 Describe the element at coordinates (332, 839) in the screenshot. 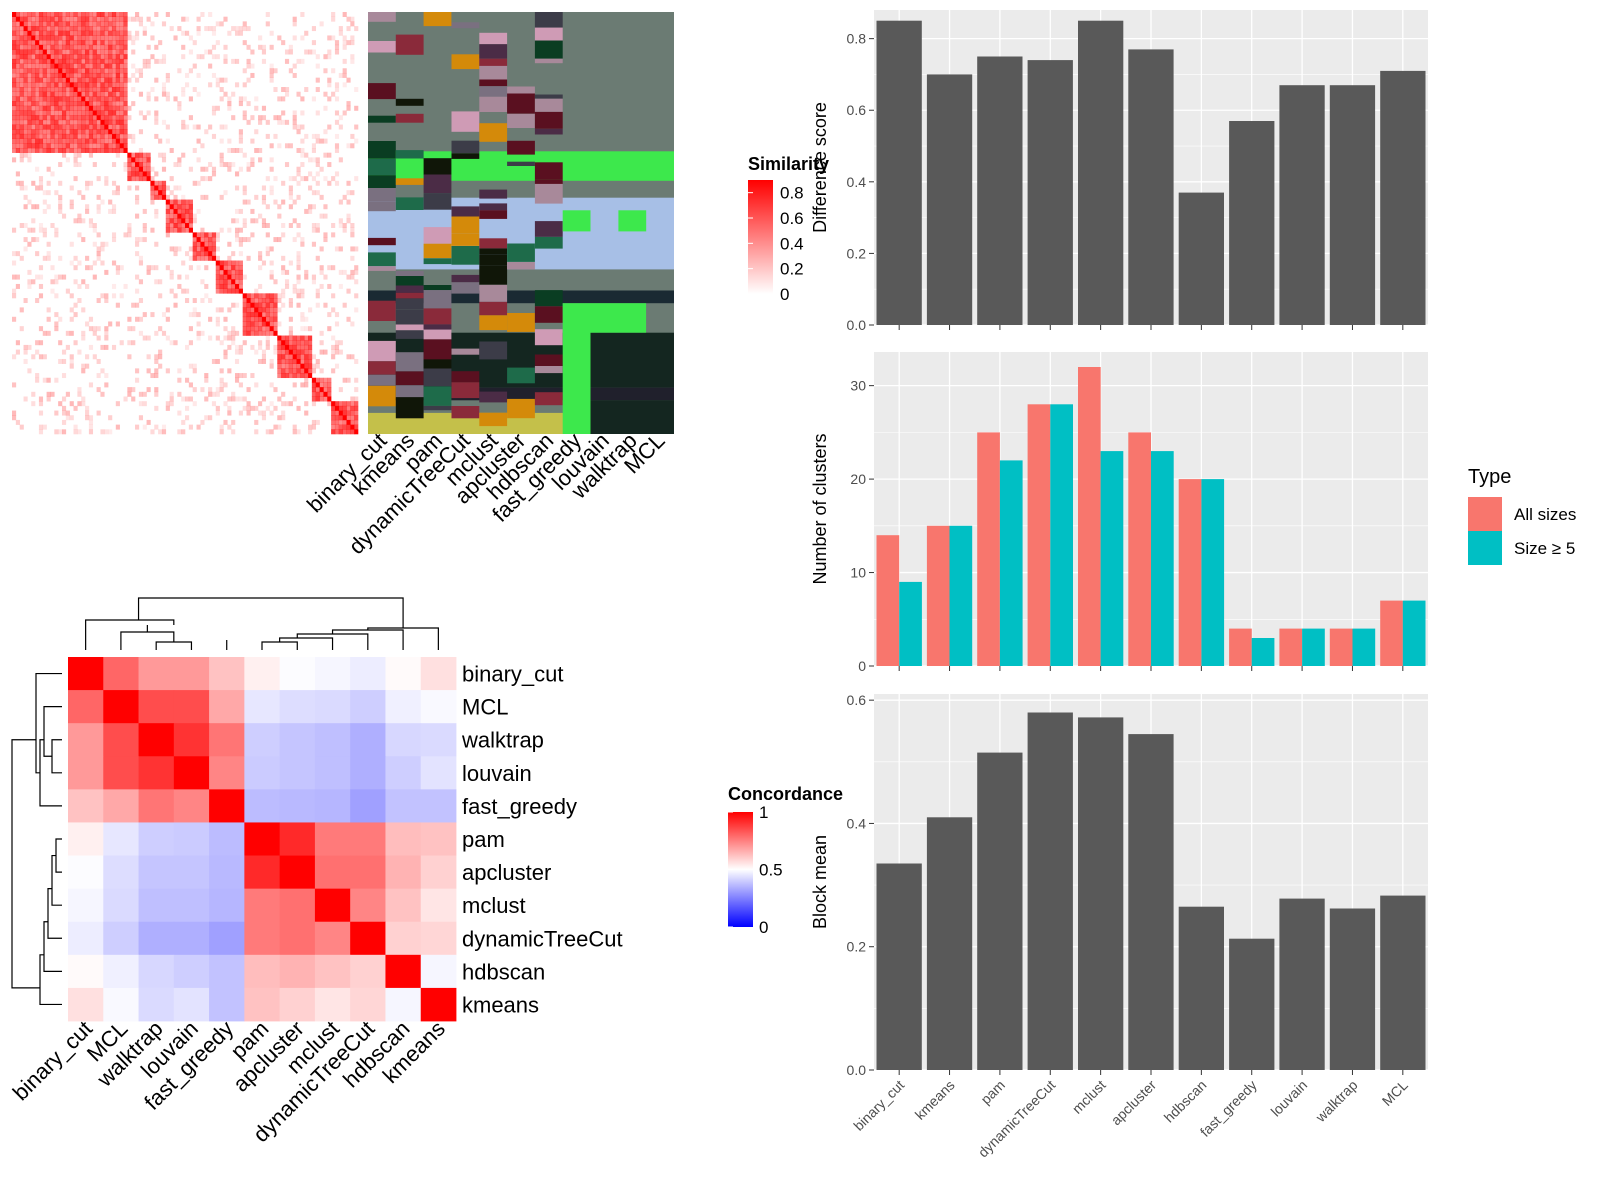

I see `concordance-cell-pam-mclust` at that location.